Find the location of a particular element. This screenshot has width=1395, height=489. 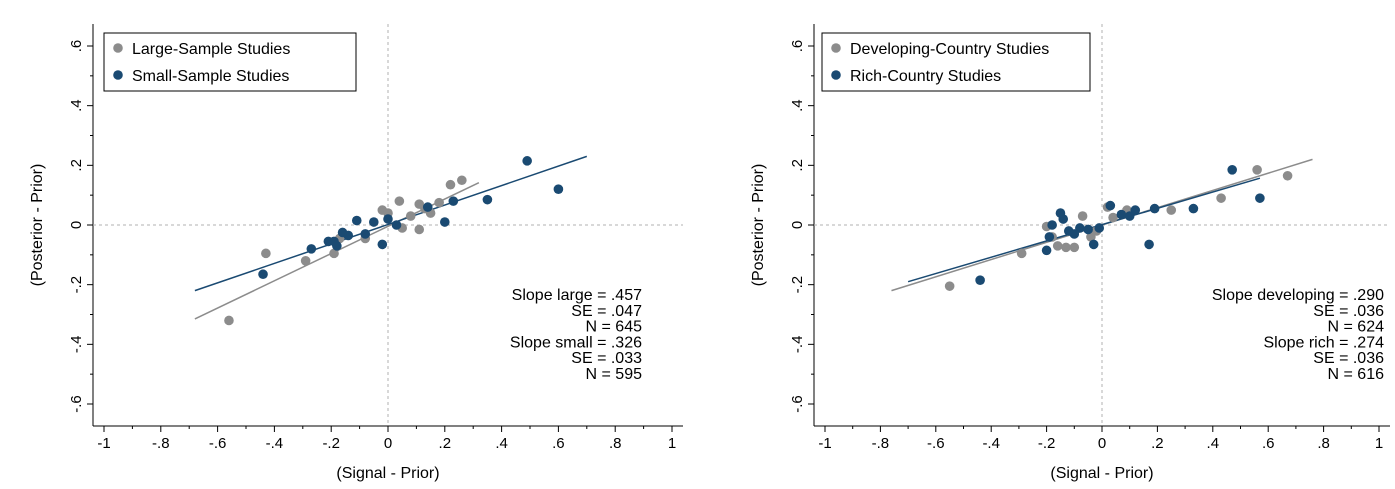

slope-annotation-line: Slope large = .457 is located at coordinates (577, 295).